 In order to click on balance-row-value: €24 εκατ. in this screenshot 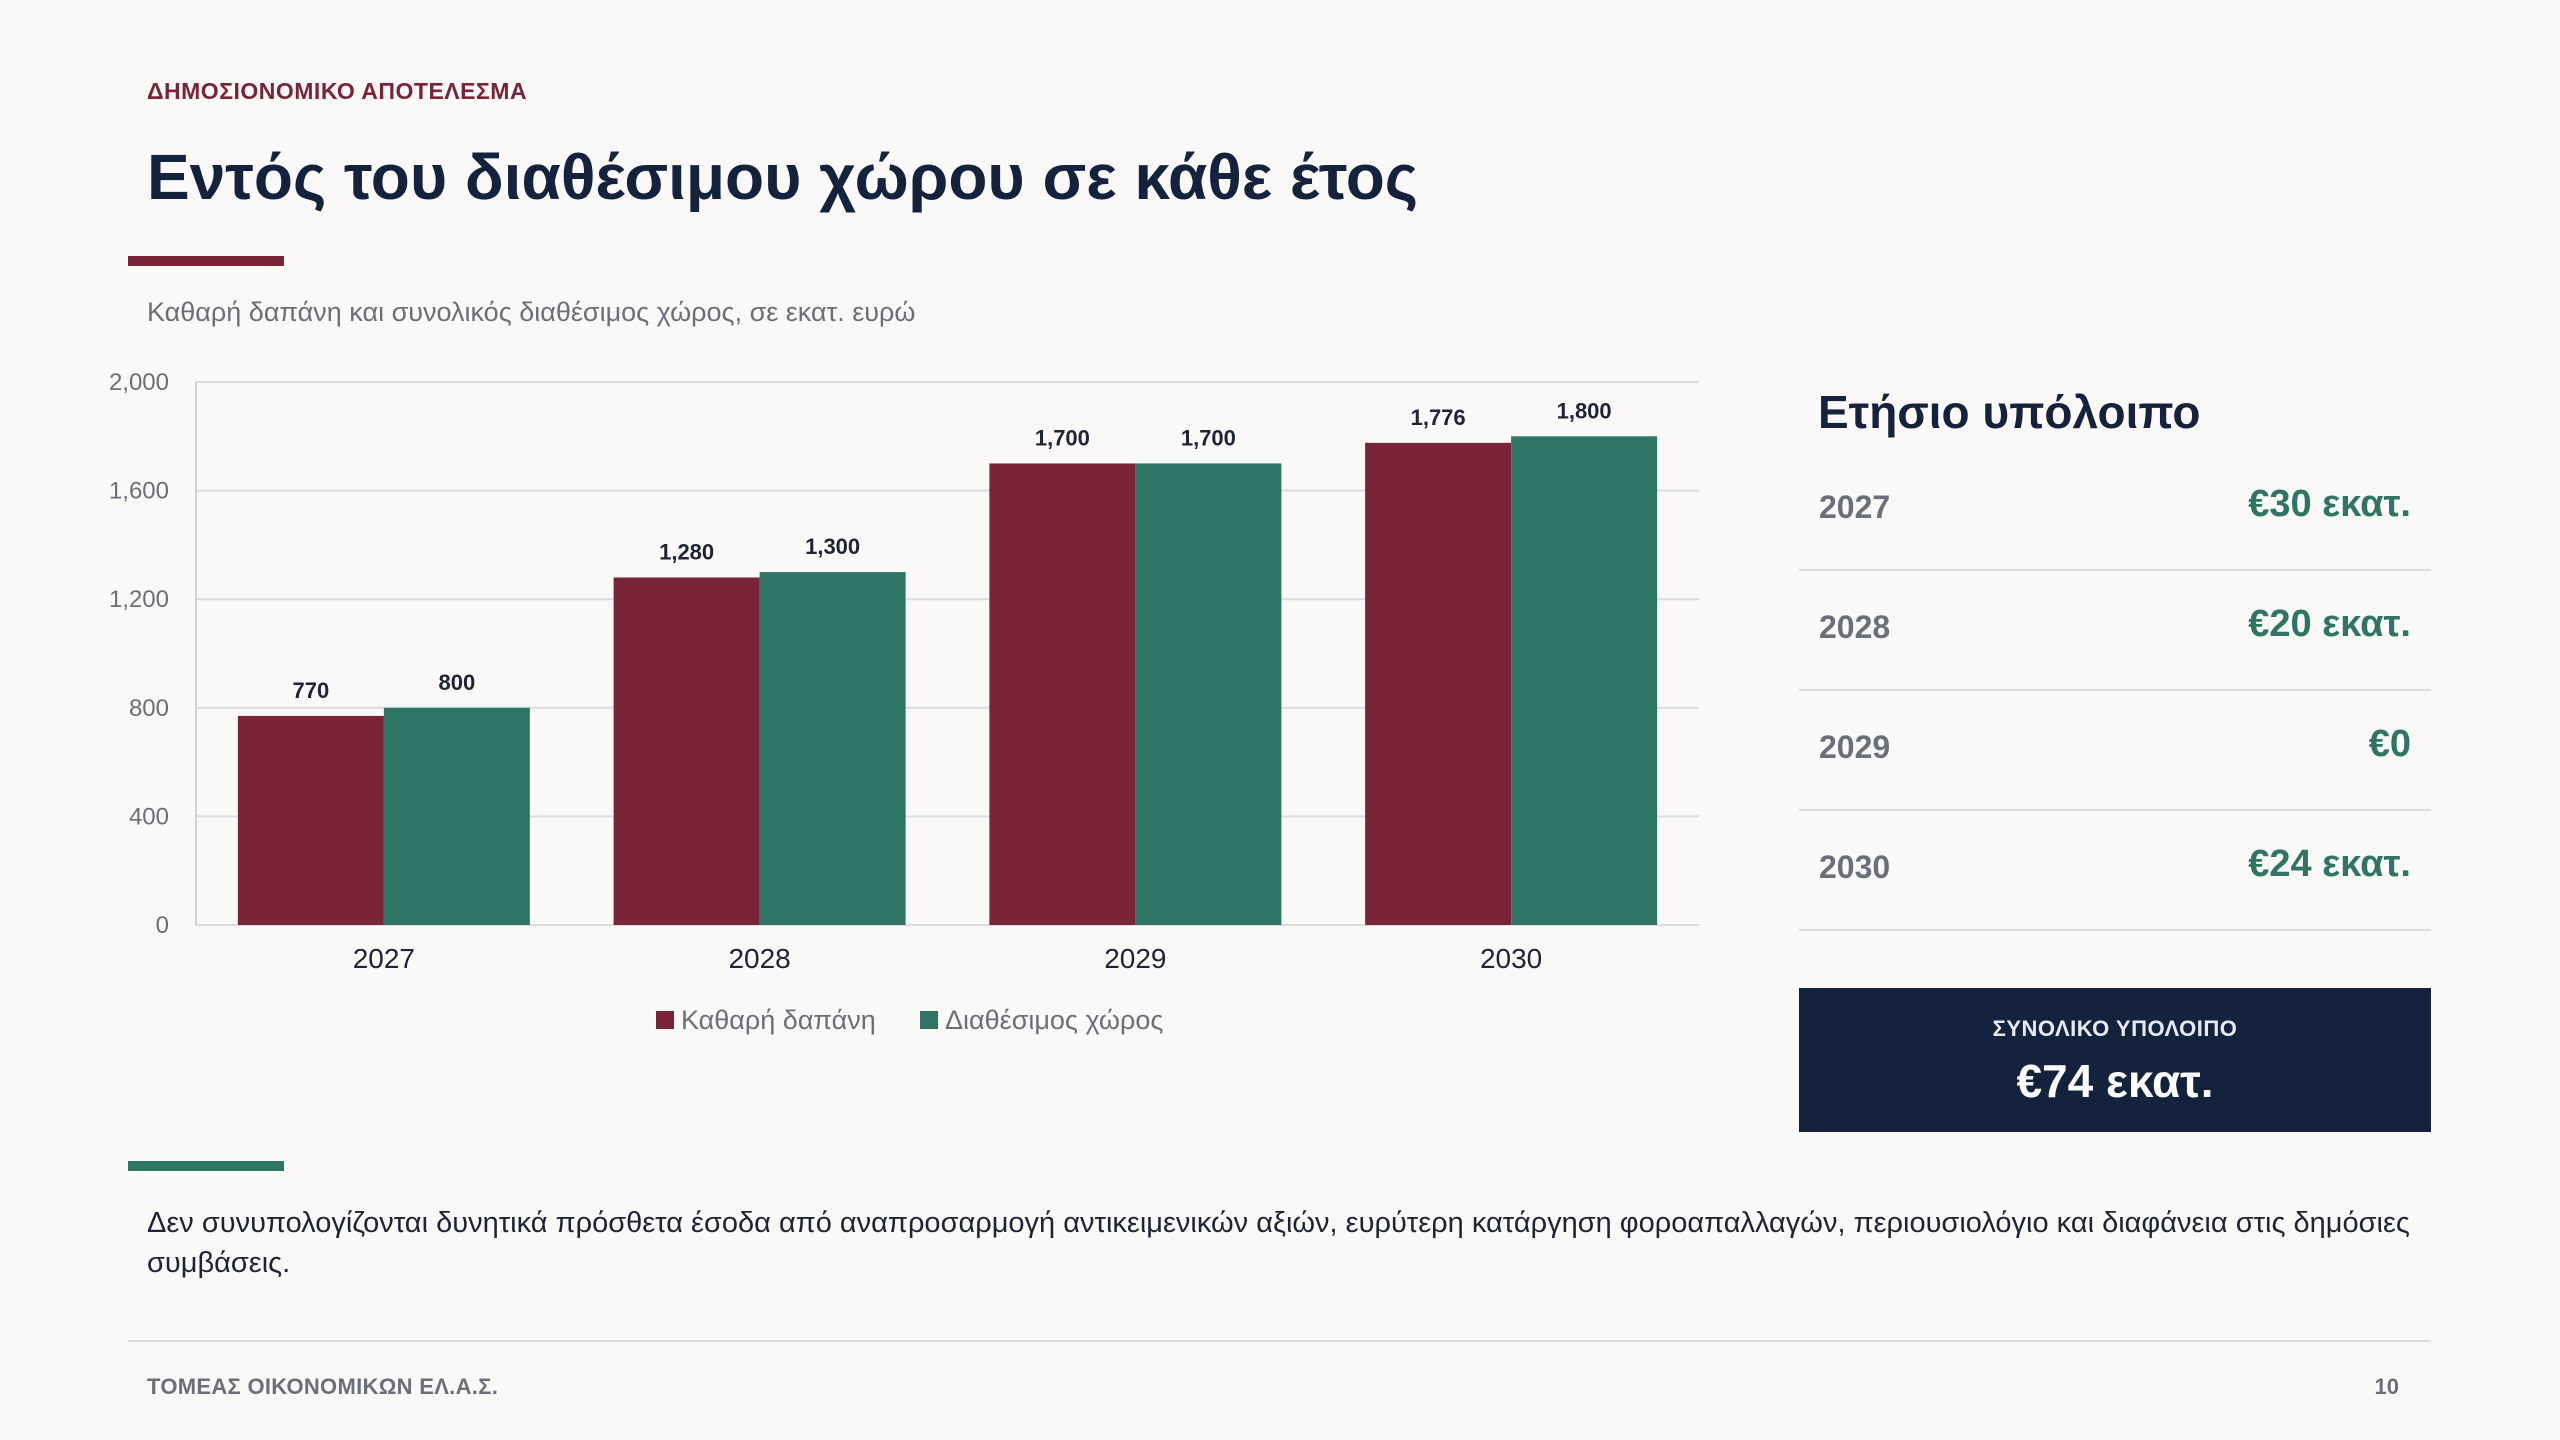, I will do `click(2329, 864)`.